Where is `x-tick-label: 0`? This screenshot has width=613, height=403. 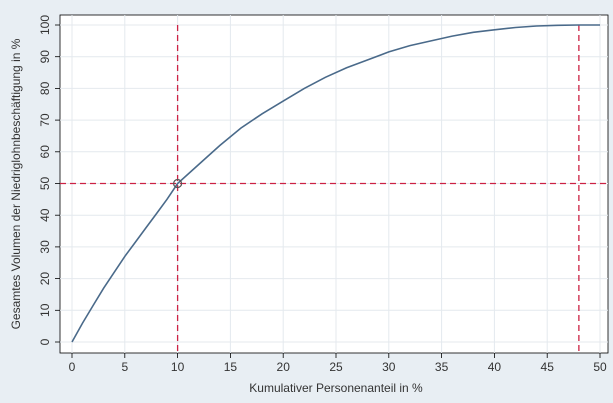 x-tick-label: 0 is located at coordinates (72, 367).